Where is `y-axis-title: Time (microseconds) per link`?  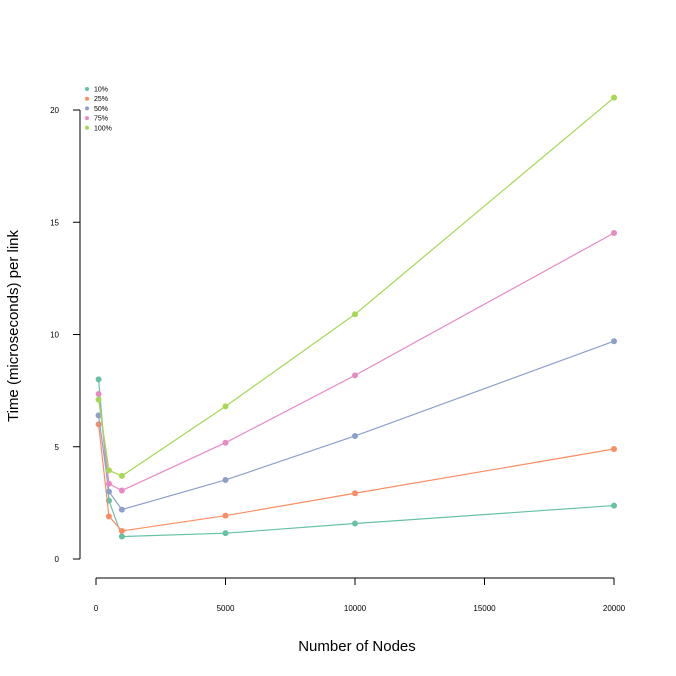 y-axis-title: Time (microseconds) per link is located at coordinates (13, 326).